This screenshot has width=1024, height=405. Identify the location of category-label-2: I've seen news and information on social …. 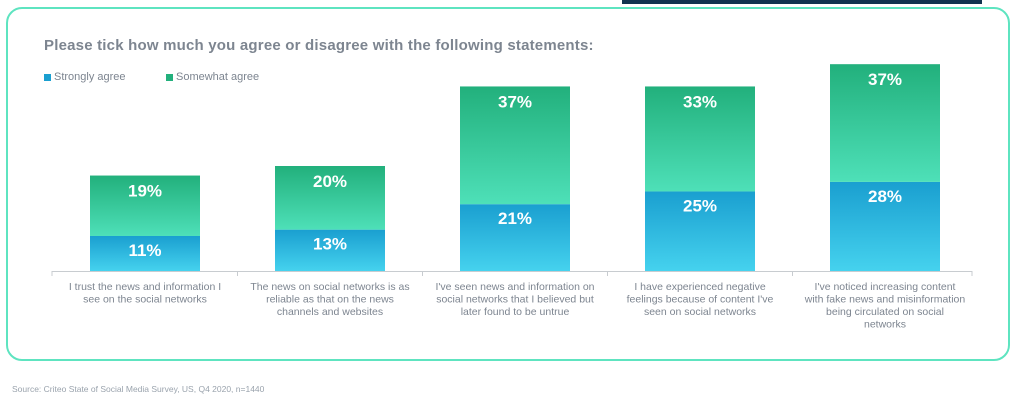
(514, 299).